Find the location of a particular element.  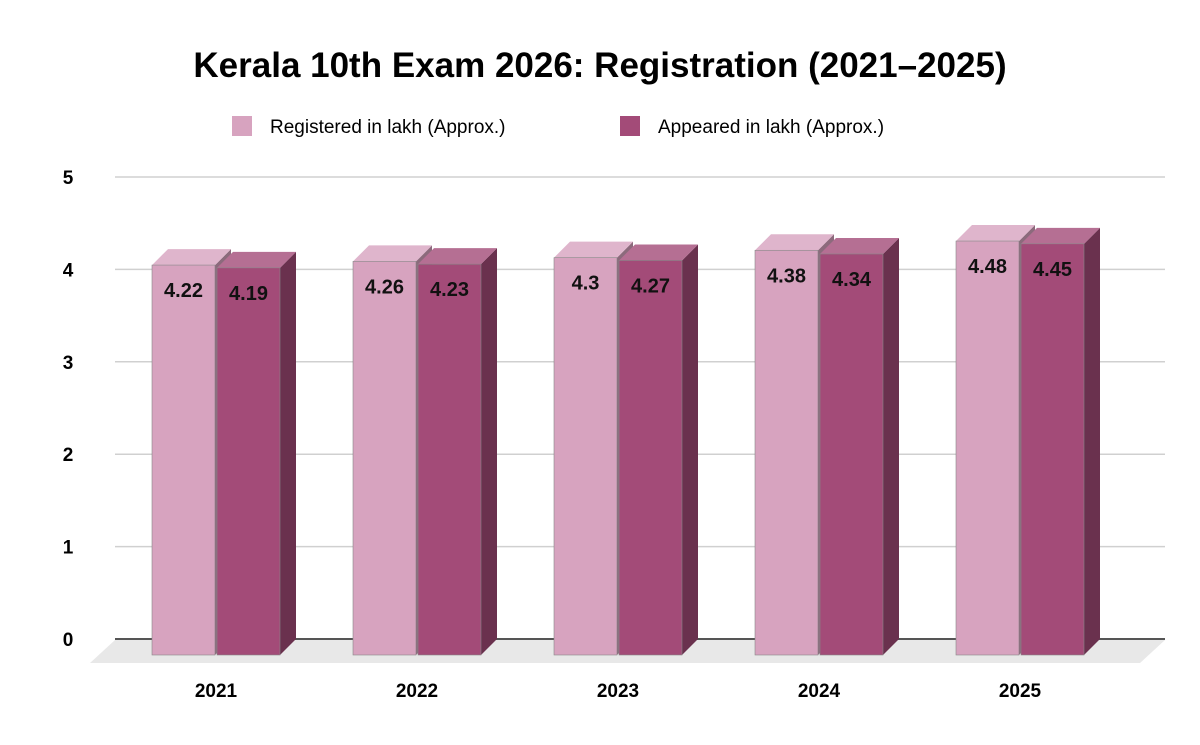

legend-label: Appeared in lakh (Approx.) is located at coordinates (771, 127).